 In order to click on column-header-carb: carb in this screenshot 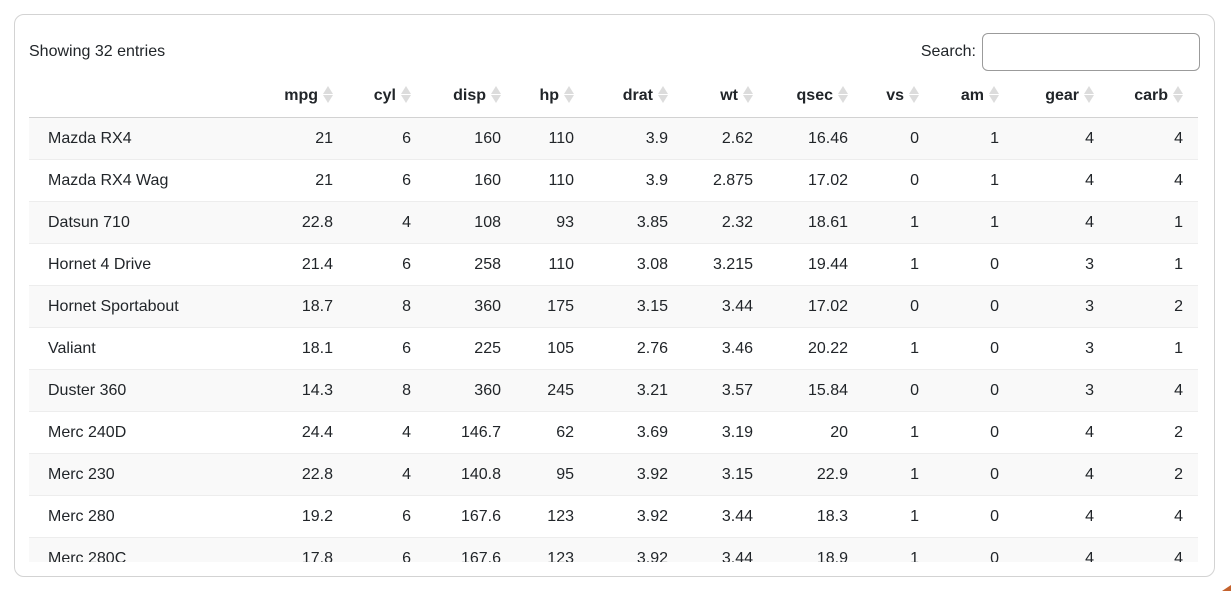, I will do `click(1153, 96)`.